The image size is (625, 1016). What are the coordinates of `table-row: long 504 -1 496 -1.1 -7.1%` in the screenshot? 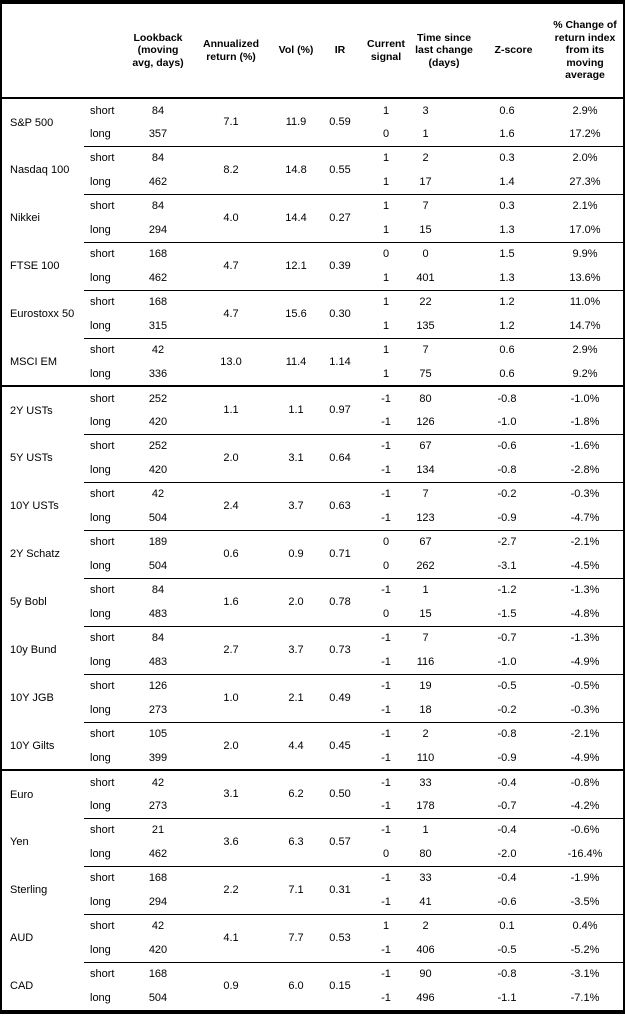 It's located at (312, 998).